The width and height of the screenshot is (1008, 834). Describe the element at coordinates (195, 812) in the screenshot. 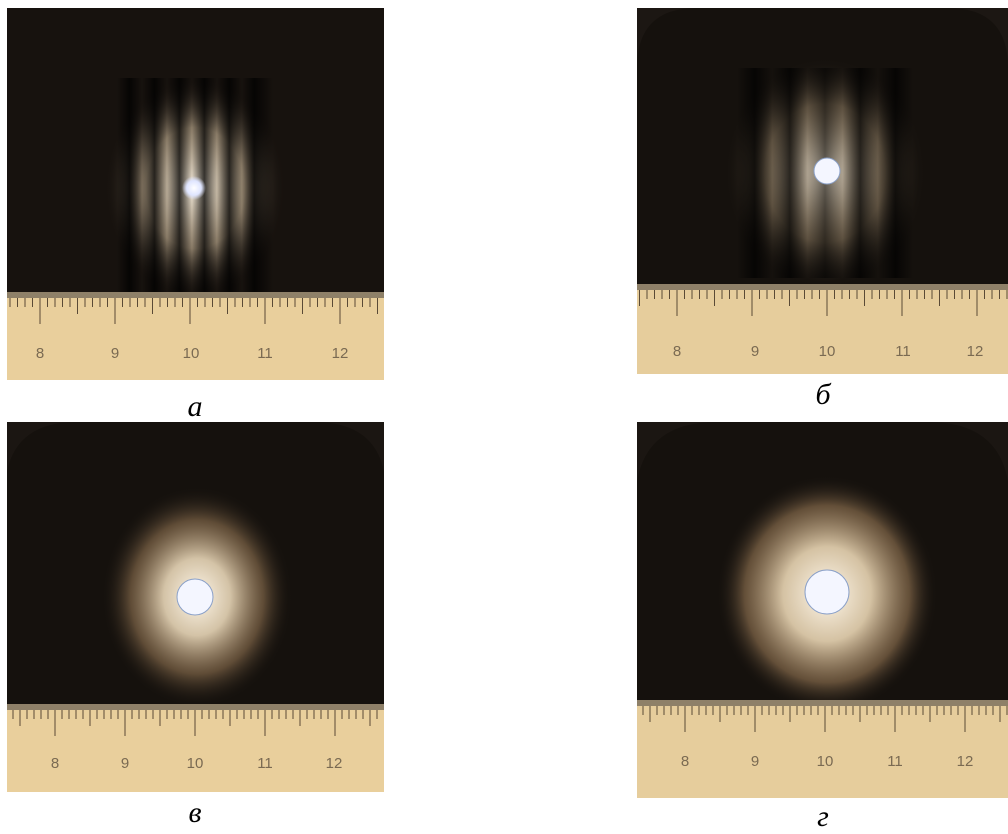

I see `caption-c: в` at that location.